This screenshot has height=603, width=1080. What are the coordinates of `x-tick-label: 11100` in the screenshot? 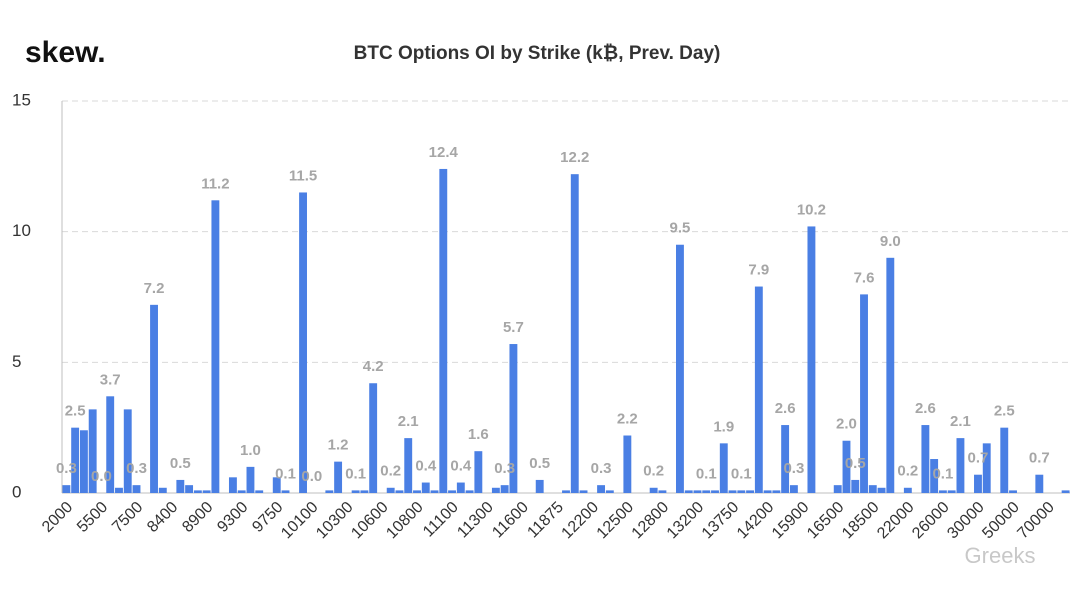 It's located at (441, 520).